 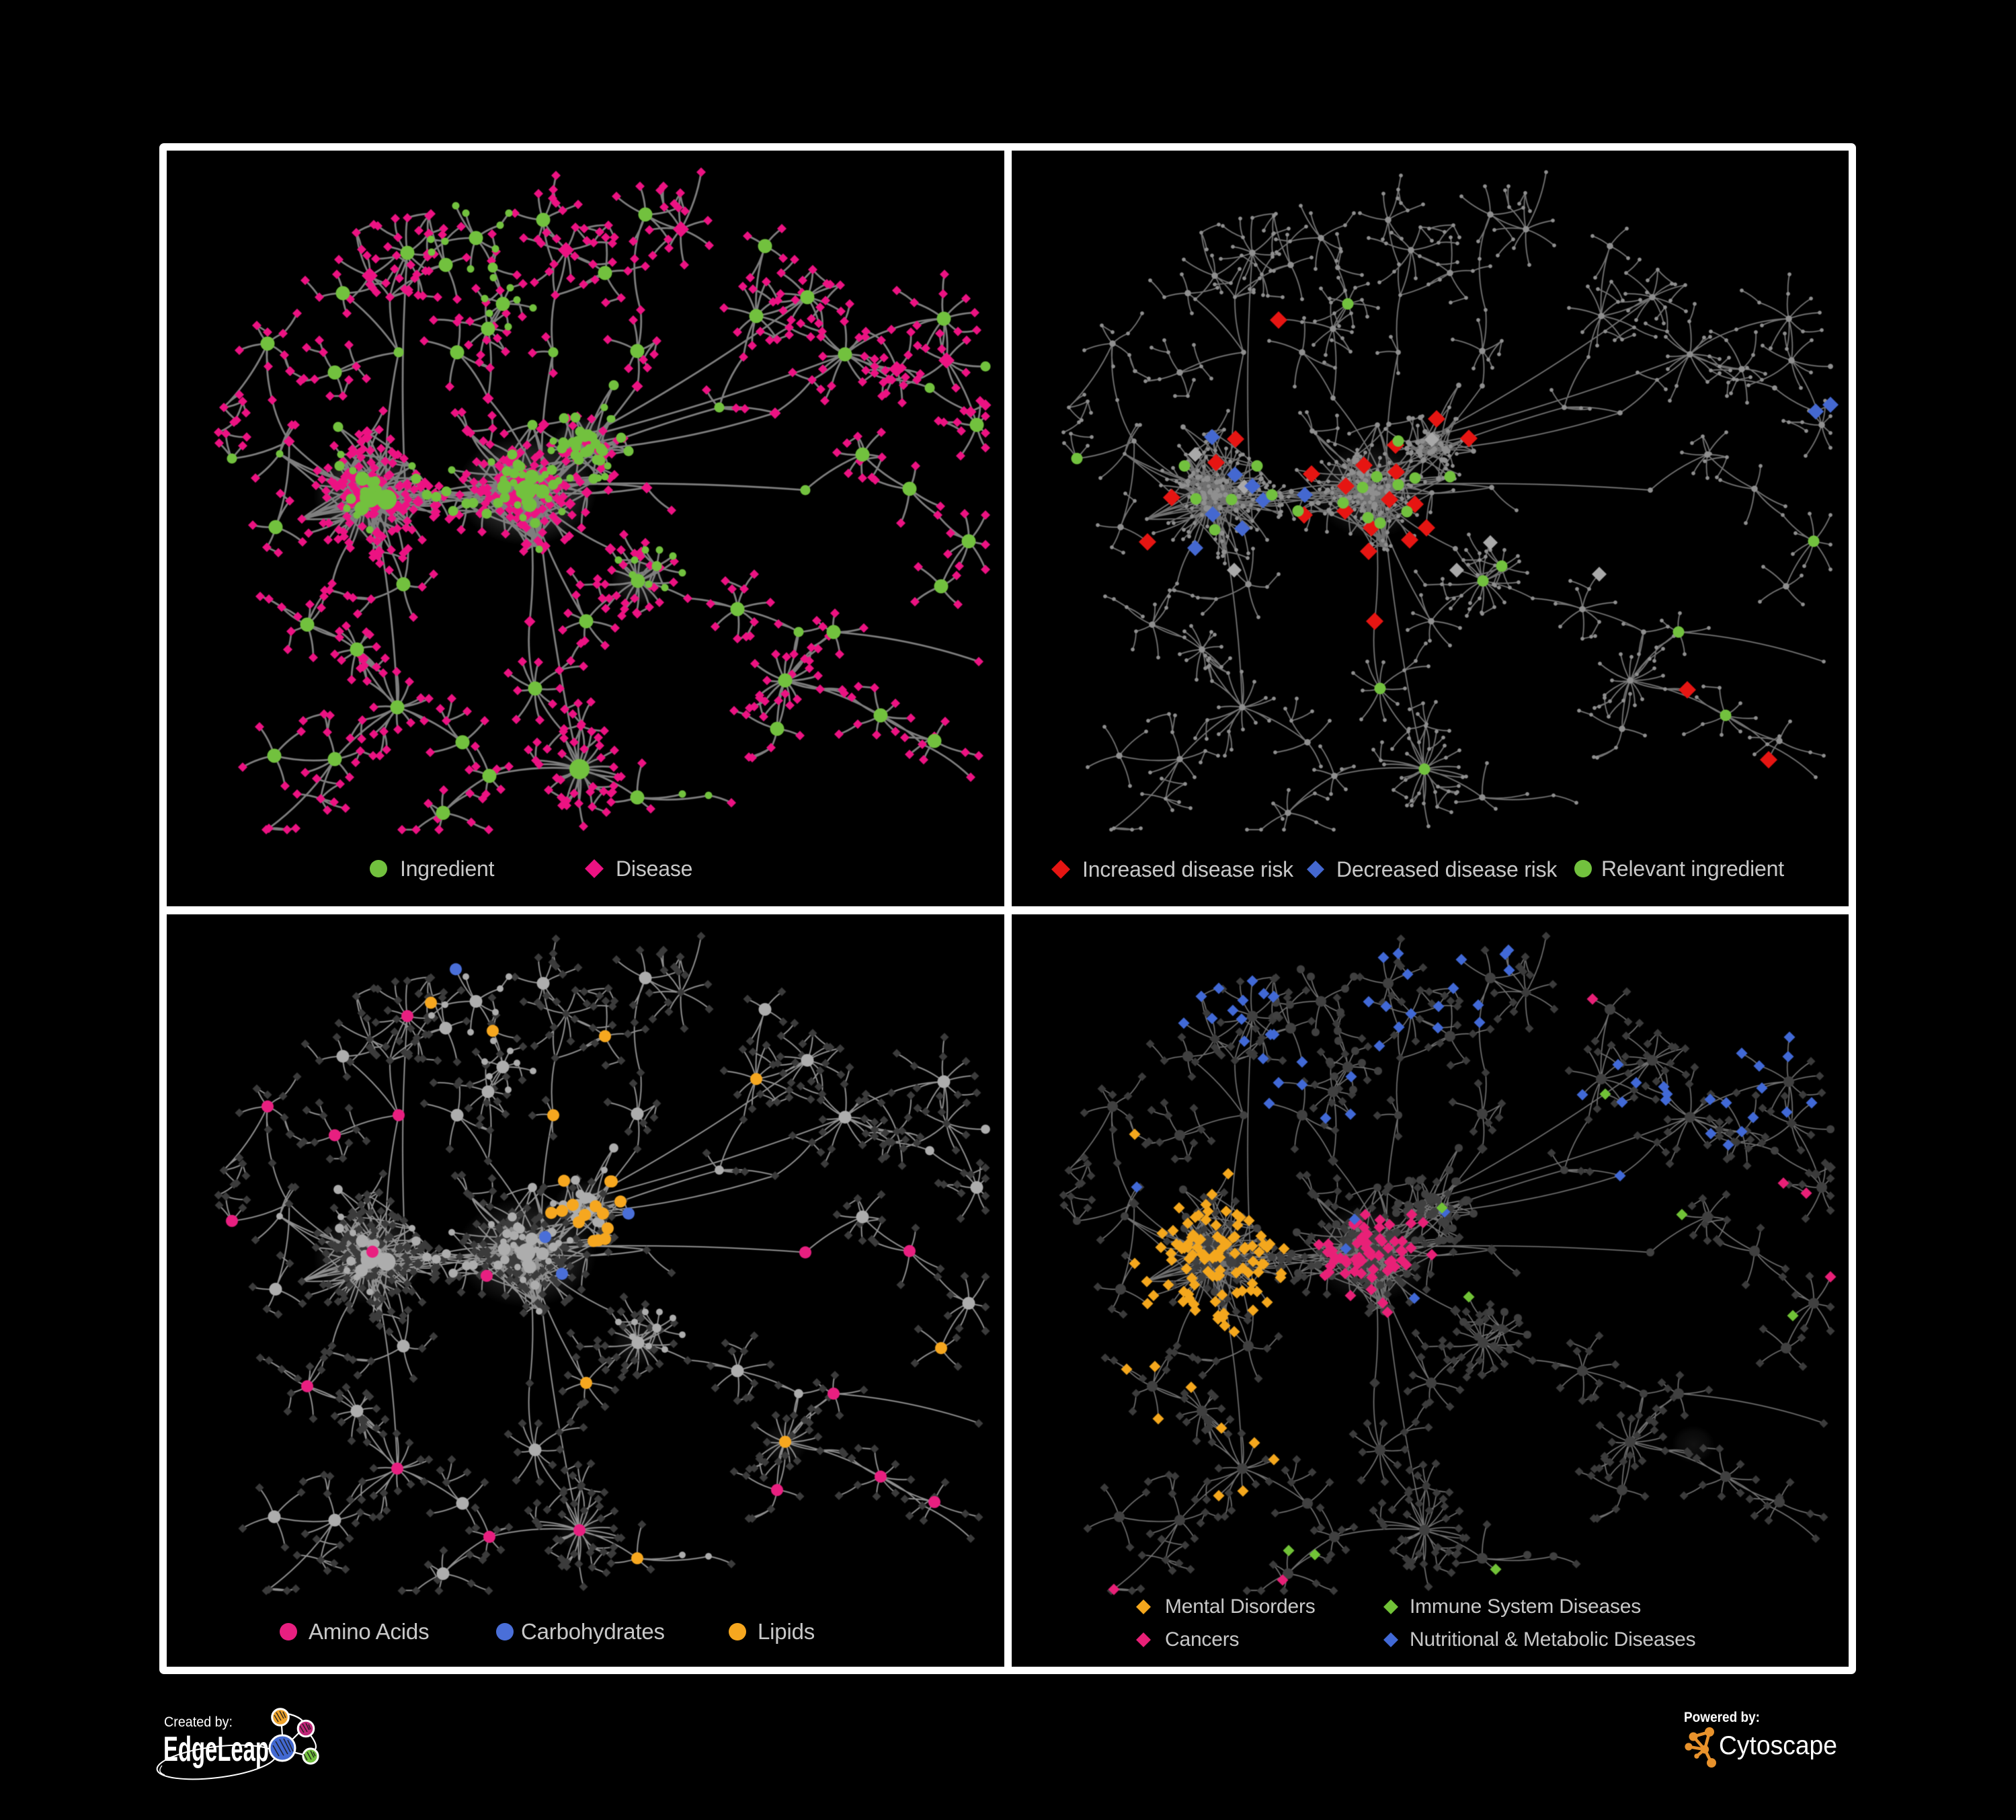 What do you see at coordinates (1778, 1745) in the screenshot?
I see `svg-text: Cytoscape` at bounding box center [1778, 1745].